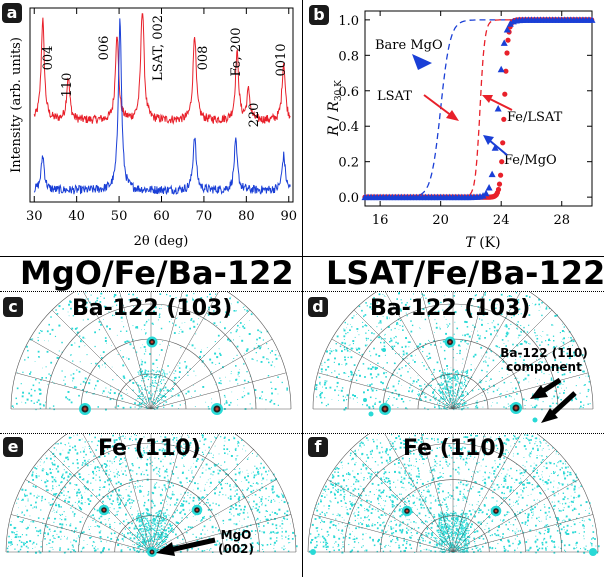 This screenshot has height=577, width=604. I want to click on xrd-peak-label: 008, so click(203, 58).